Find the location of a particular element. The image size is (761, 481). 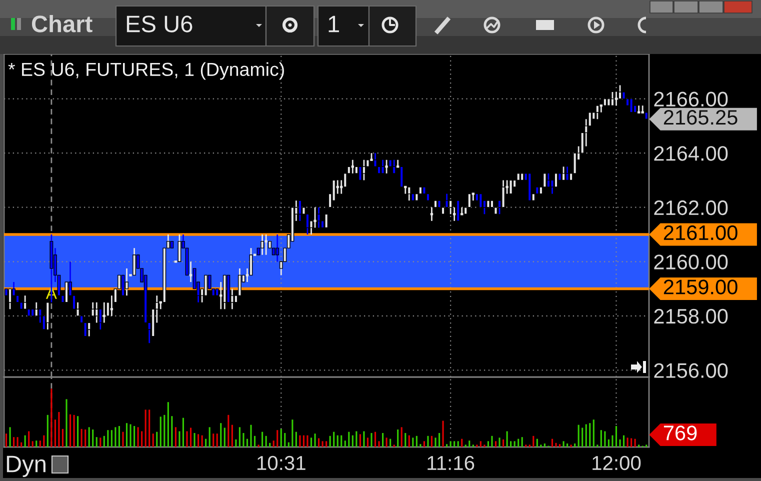

text: ES U6 is located at coordinates (159, 24).